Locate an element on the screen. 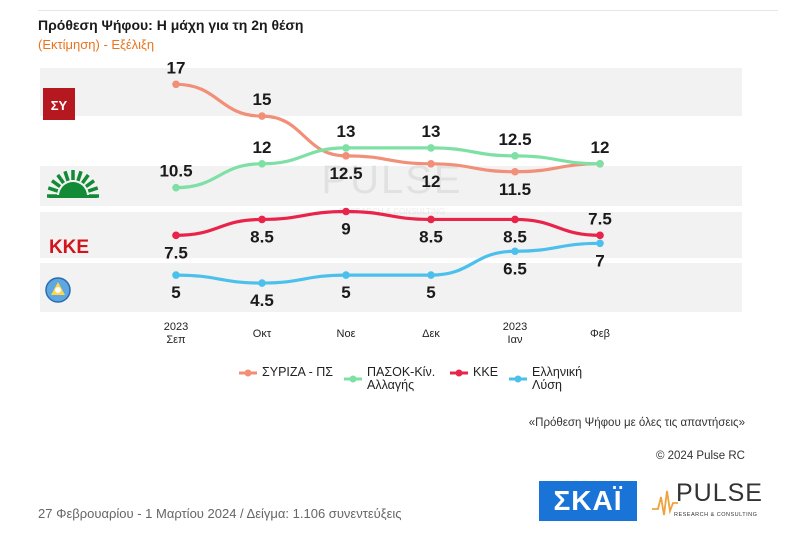 Image resolution: width=787 pixels, height=537 pixels. x-tick-label: Δεκ is located at coordinates (431, 334).